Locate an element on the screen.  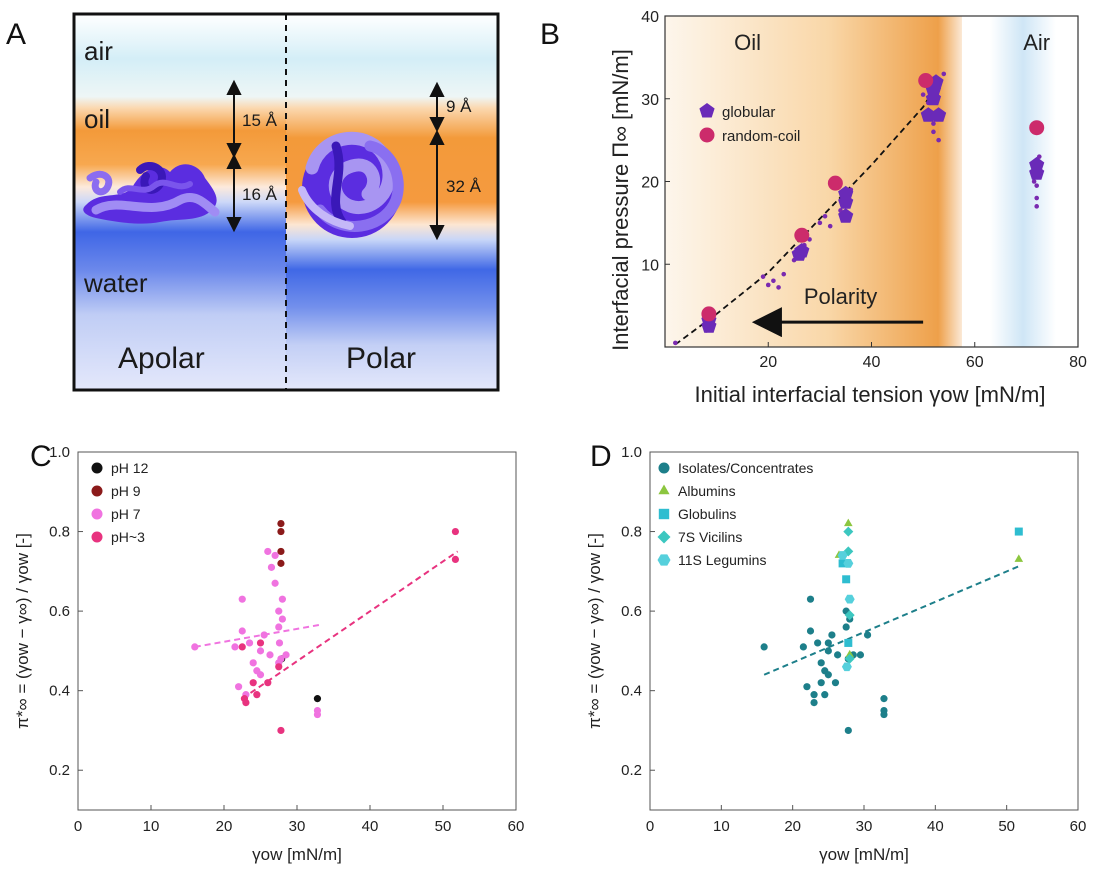
y-tick-label: 40 is located at coordinates (650, 17).